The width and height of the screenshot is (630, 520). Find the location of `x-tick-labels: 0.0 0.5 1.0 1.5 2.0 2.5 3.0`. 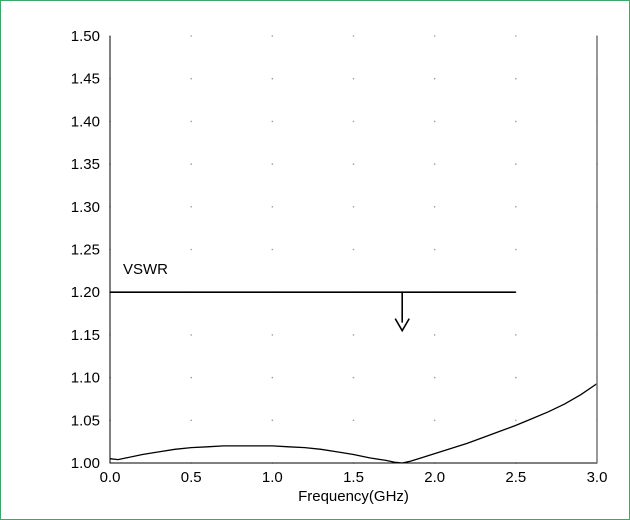

x-tick-labels: 0.0 0.5 1.0 1.5 2.0 2.5 3.0 is located at coordinates (354, 477).